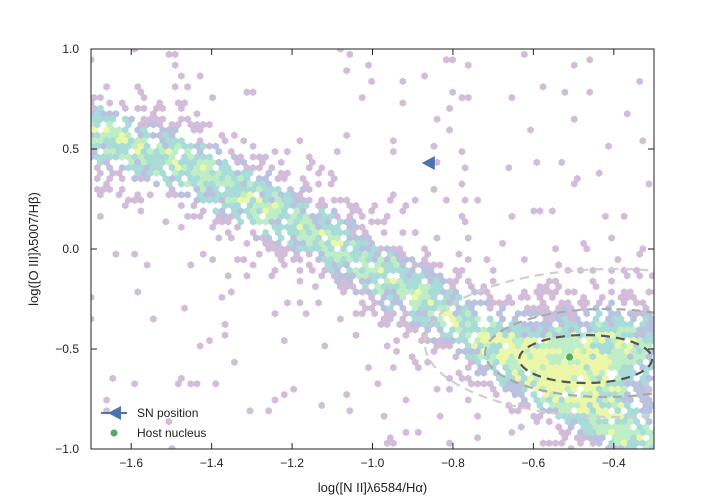 This screenshot has width=727, height=500. What do you see at coordinates (70, 149) in the screenshot?
I see `y-tick-label: 0.5` at bounding box center [70, 149].